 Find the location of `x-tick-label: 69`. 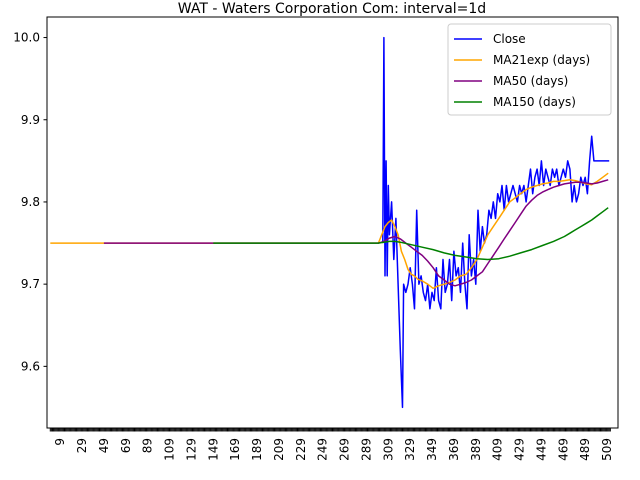

x-tick-label: 69 is located at coordinates (126, 445).